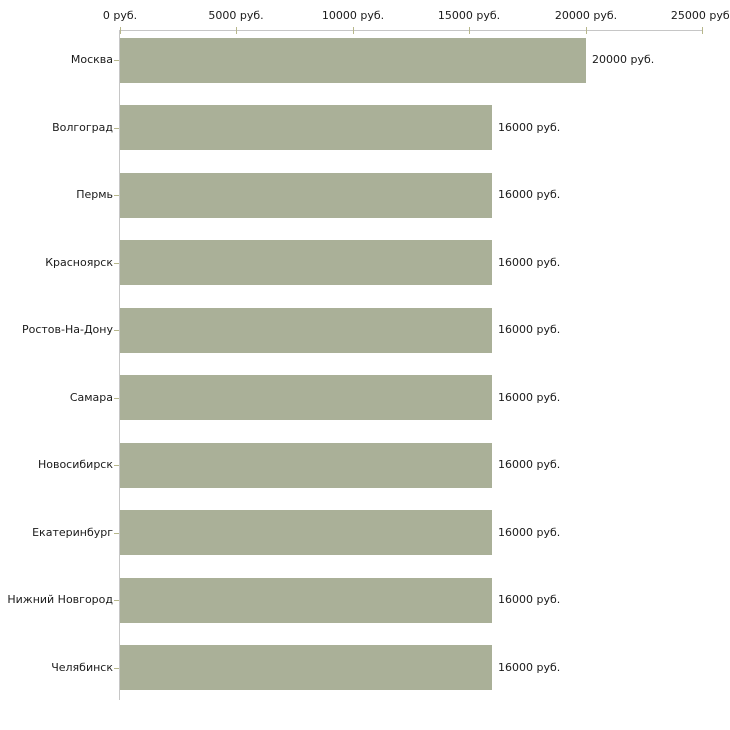 The height and width of the screenshot is (730, 730). I want to click on x-axis-tick-label: 20000 руб., so click(586, 15).